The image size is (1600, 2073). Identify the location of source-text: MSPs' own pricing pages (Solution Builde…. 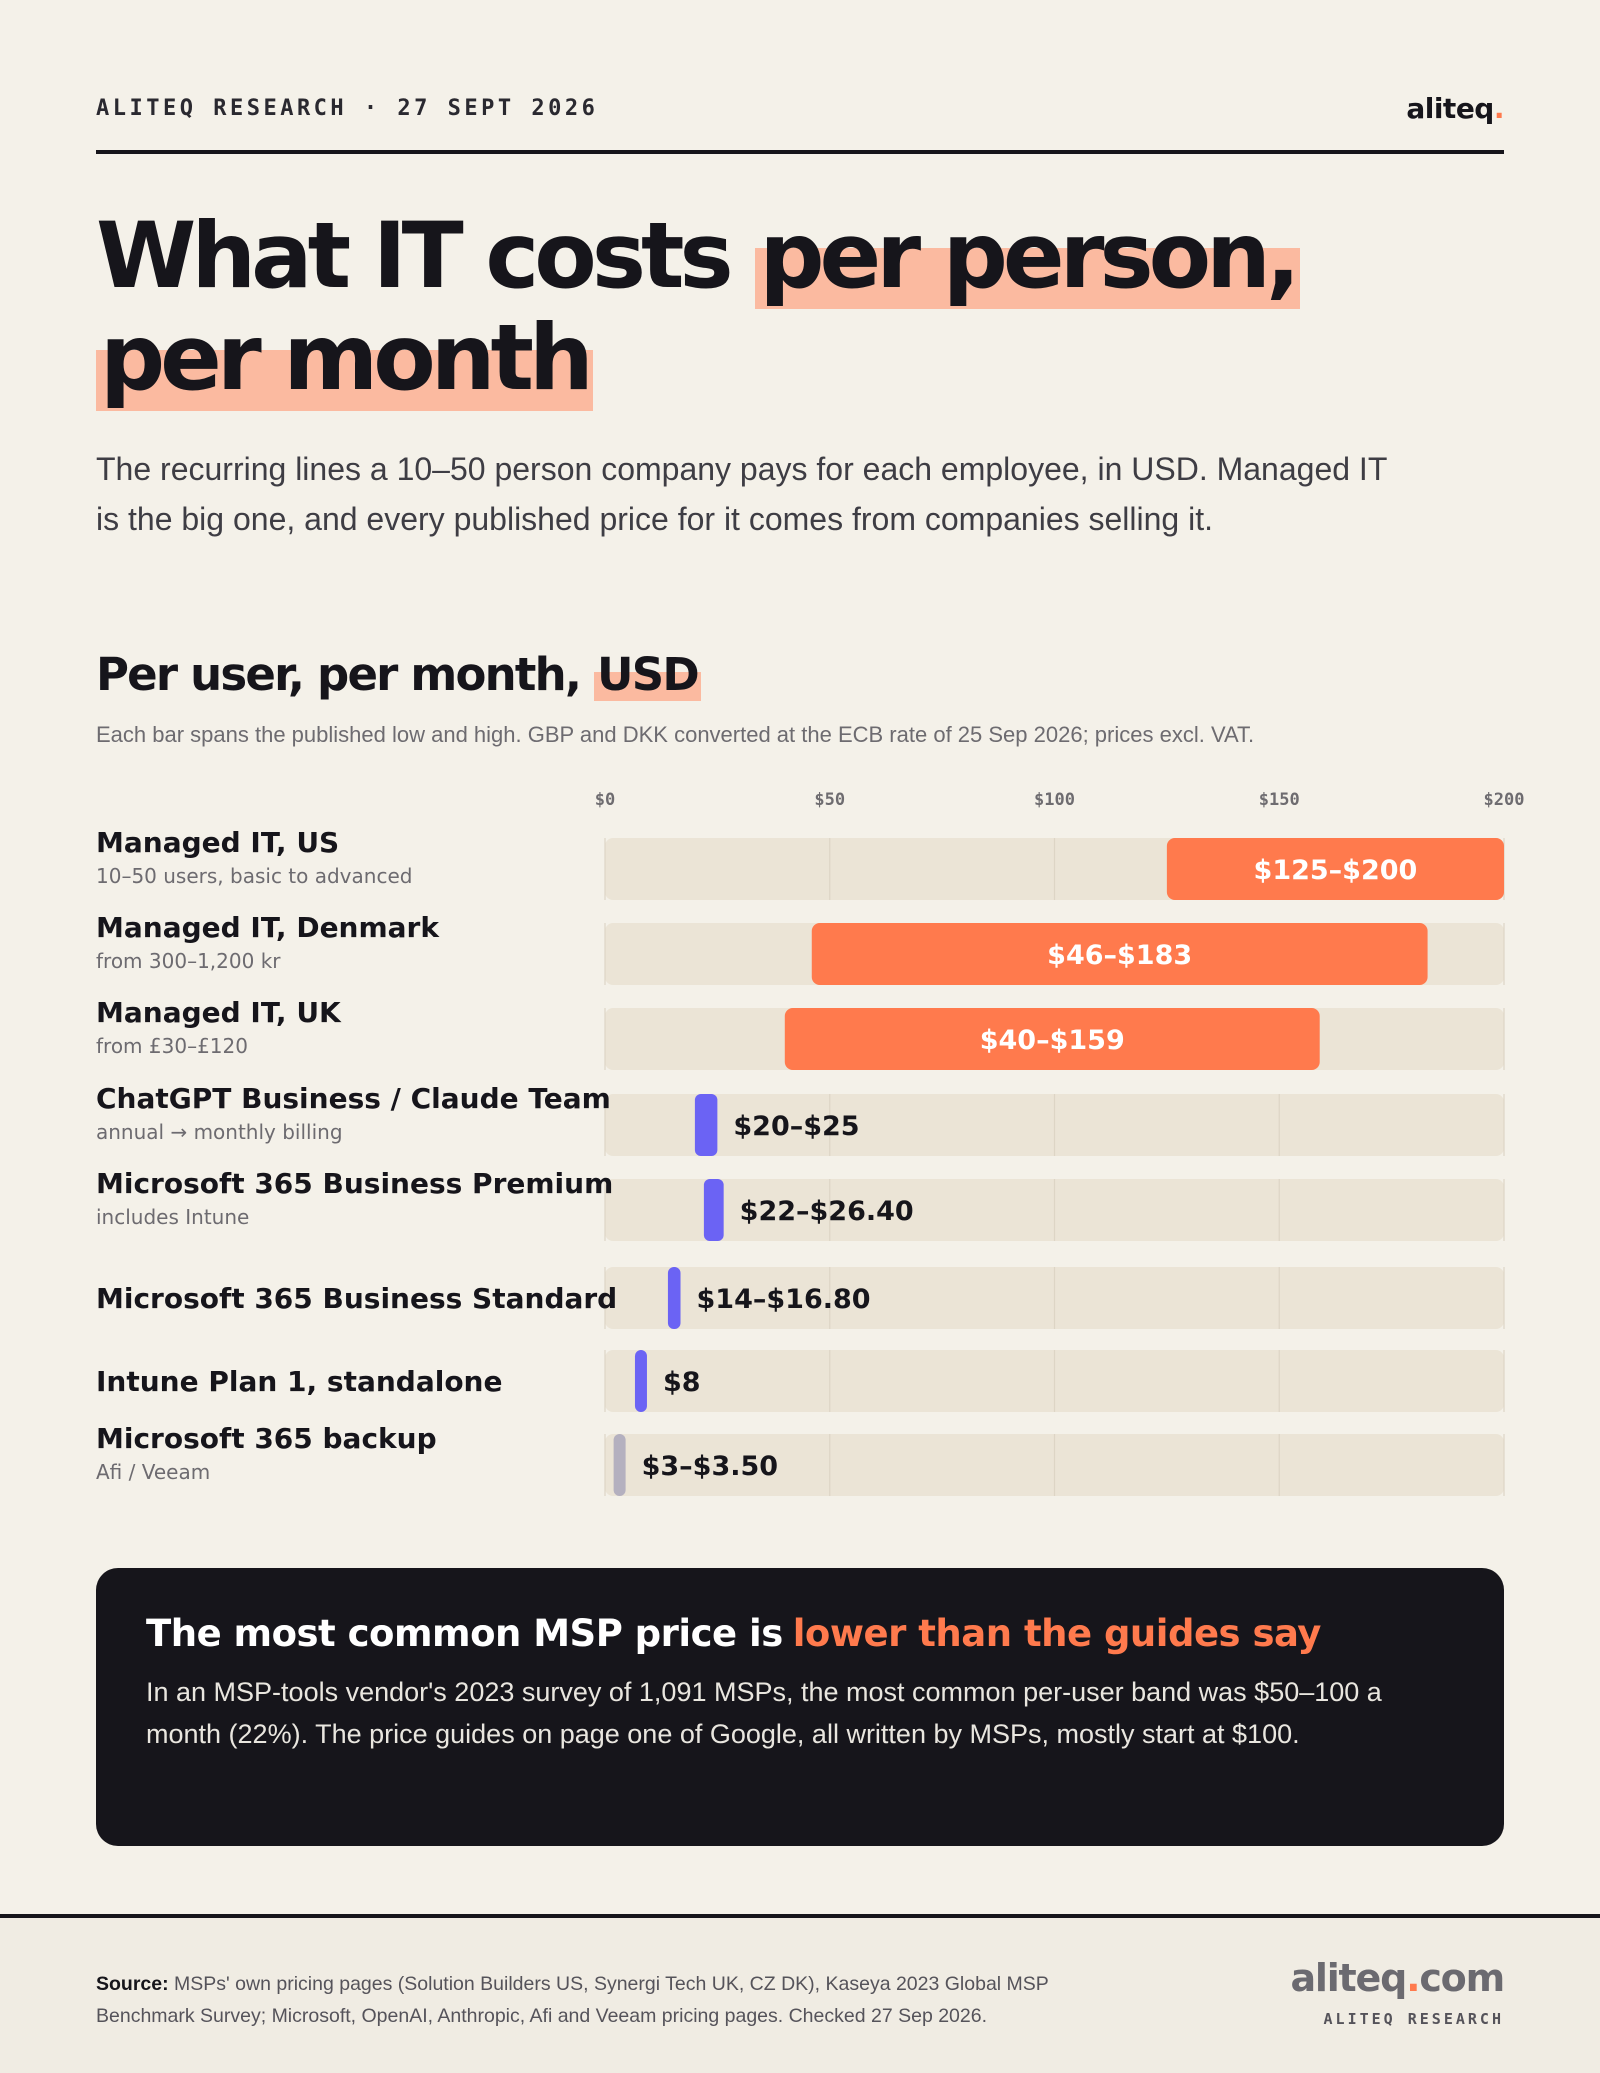
(572, 2000).